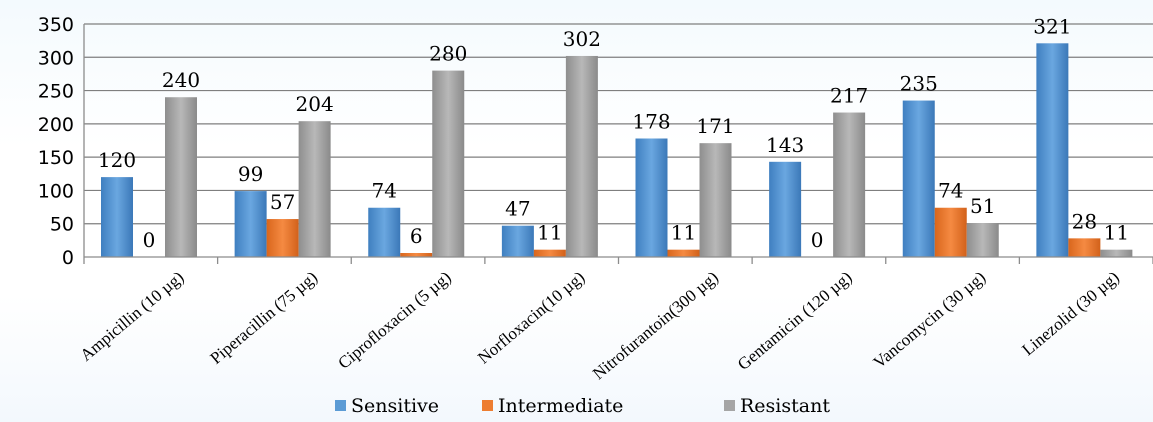 This screenshot has height=422, width=1153. I want to click on data-label-resistant: 280, so click(448, 54).